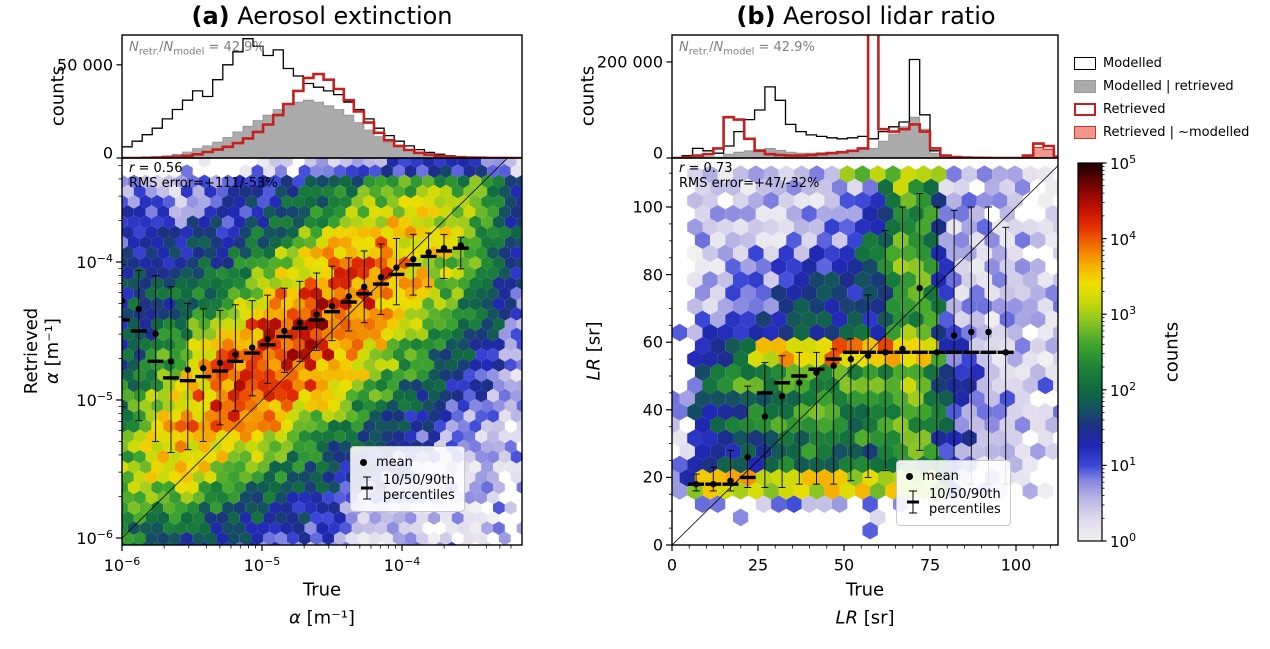 The image size is (1270, 649). Describe the element at coordinates (203, 183) in the screenshot. I see `panel-a-rms-annotation: RMS error=+111/-53%` at that location.